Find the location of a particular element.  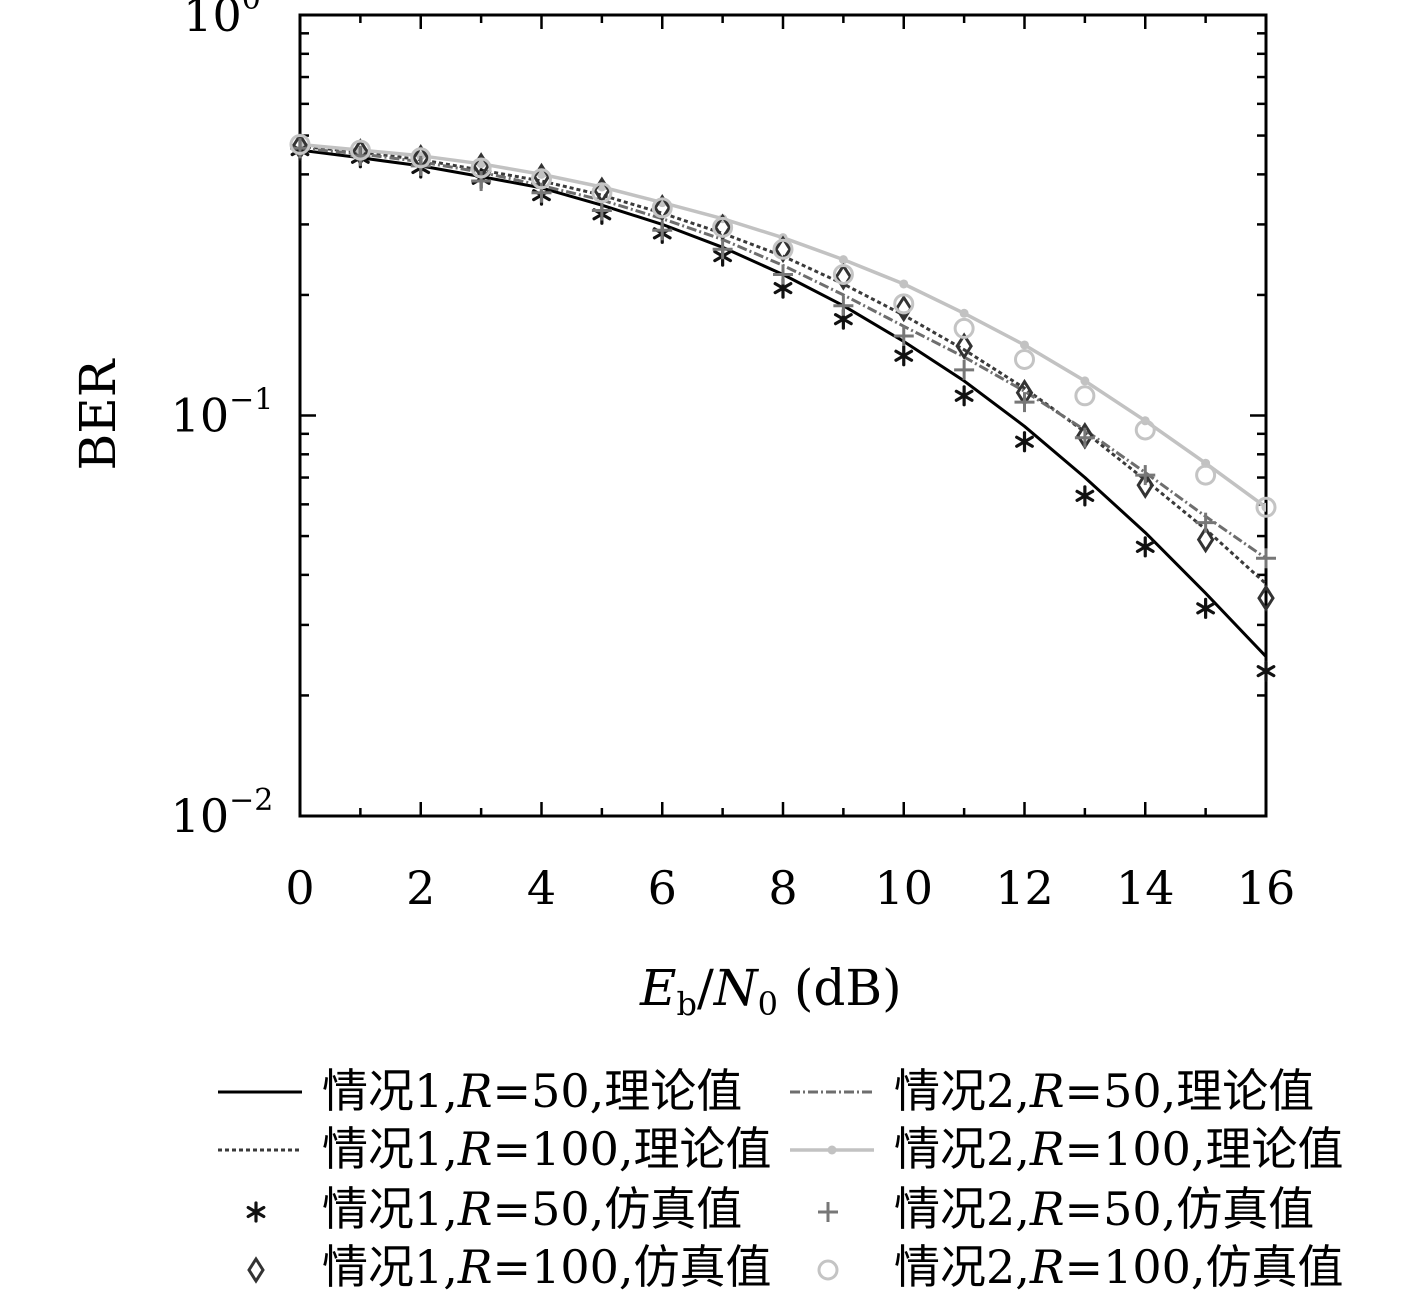

legend-item: 情况1,R=50,仿真值 is located at coordinates (494, 1209).